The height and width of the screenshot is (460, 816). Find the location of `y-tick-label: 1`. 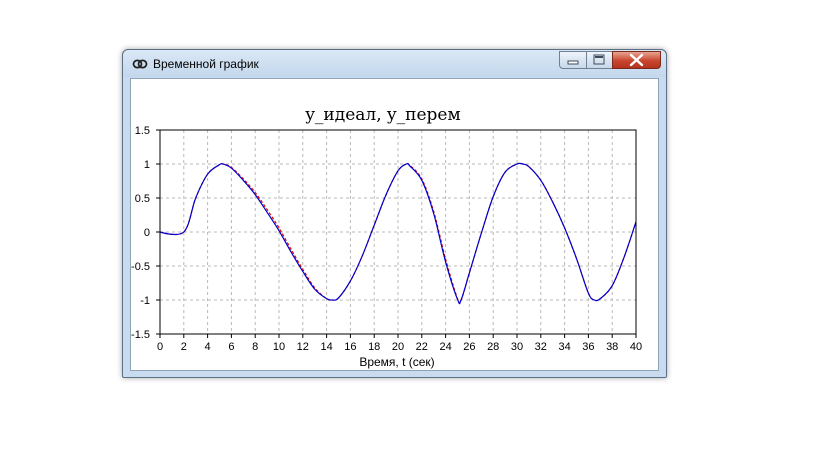

y-tick-label: 1 is located at coordinates (147, 165).